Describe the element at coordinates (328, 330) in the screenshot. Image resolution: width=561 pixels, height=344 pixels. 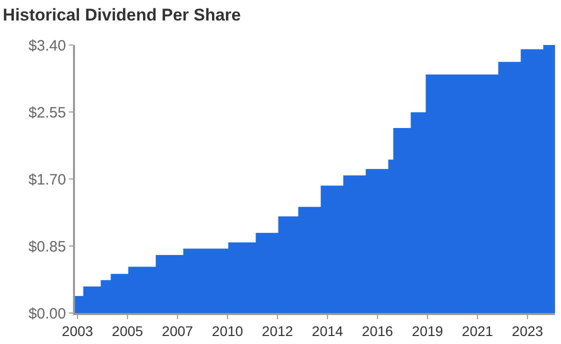
I see `x-tick-label: 2014` at that location.